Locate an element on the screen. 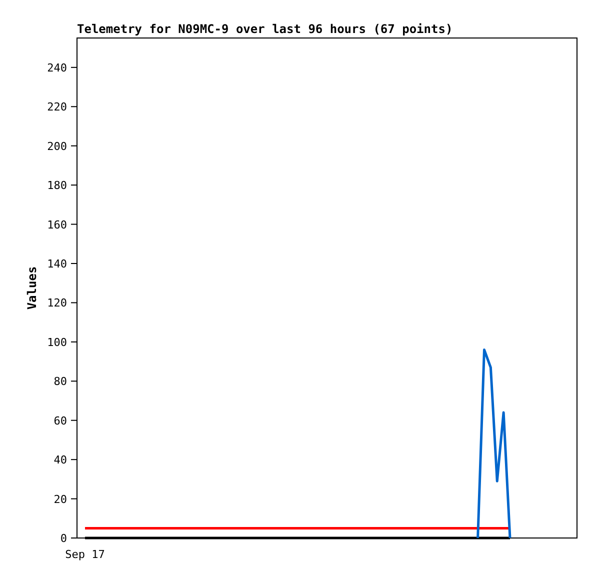  x-tick-label: Sep 17 is located at coordinates (85, 554).